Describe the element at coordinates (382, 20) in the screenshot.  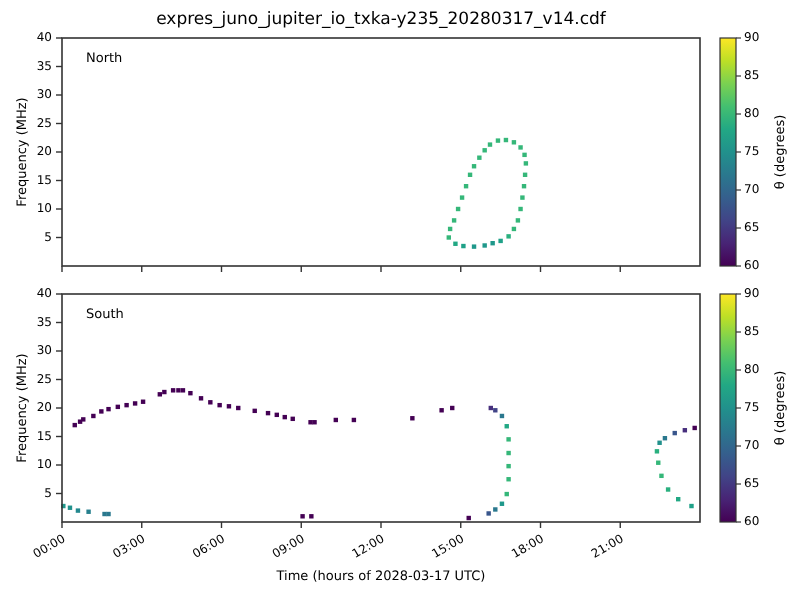
I see `chart-title: expres_juno_jupiter_io_txka-y235_20280317_v14.cdf` at that location.